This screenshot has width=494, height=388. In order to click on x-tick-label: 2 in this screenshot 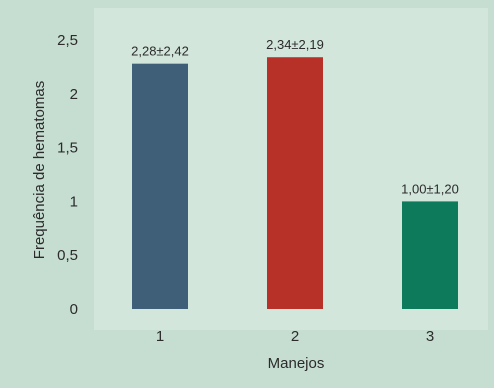, I will do `click(295, 336)`.